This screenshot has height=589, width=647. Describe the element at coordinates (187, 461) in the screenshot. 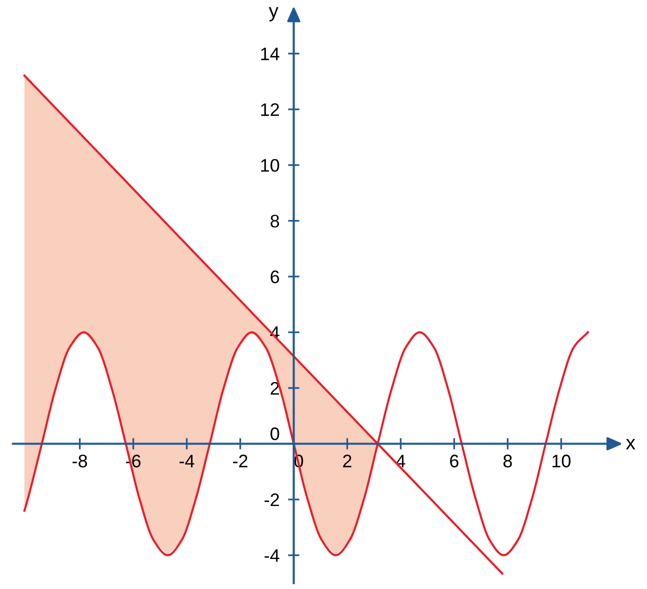

I see `x-tick-label: -4` at that location.